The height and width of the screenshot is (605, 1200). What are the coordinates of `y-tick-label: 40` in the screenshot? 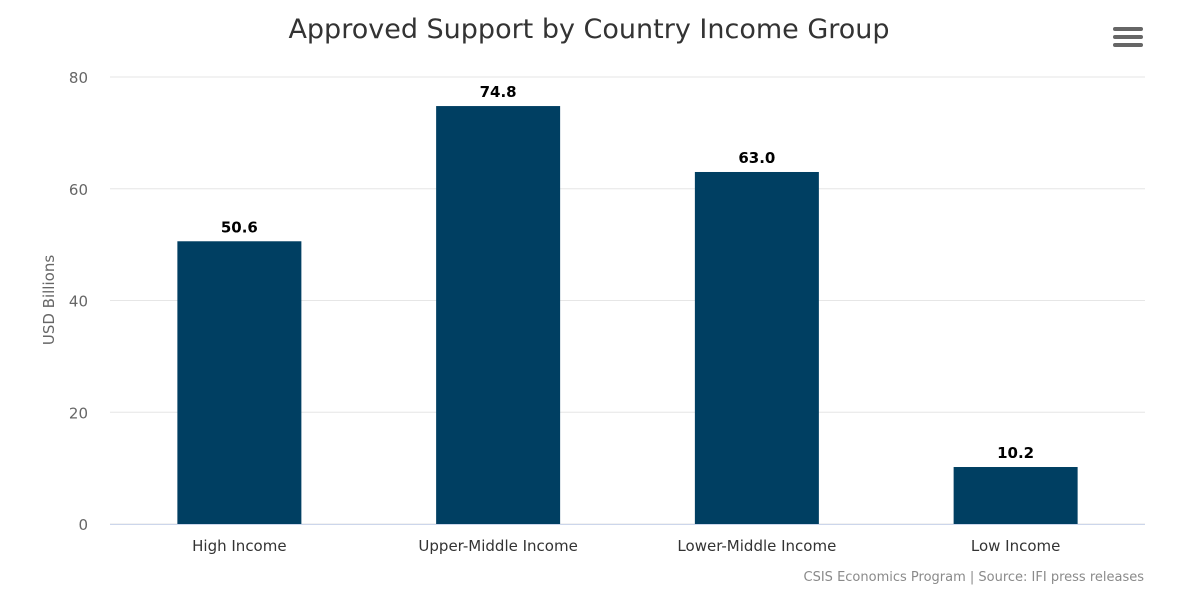 It's located at (78, 302).